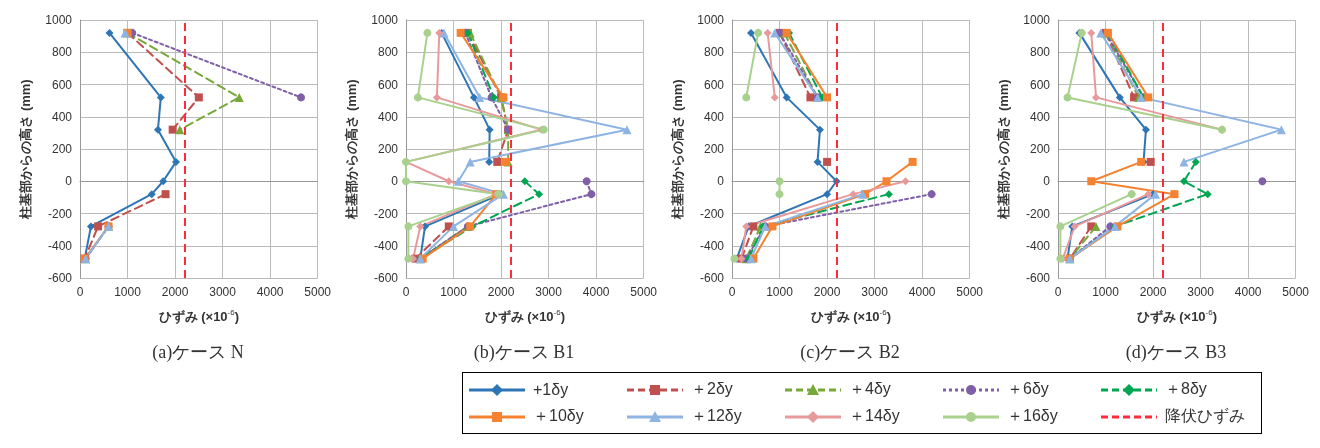 This screenshot has width=1320, height=448. Describe the element at coordinates (870, 389) in the screenshot. I see `legend-label: ＋4δy` at that location.